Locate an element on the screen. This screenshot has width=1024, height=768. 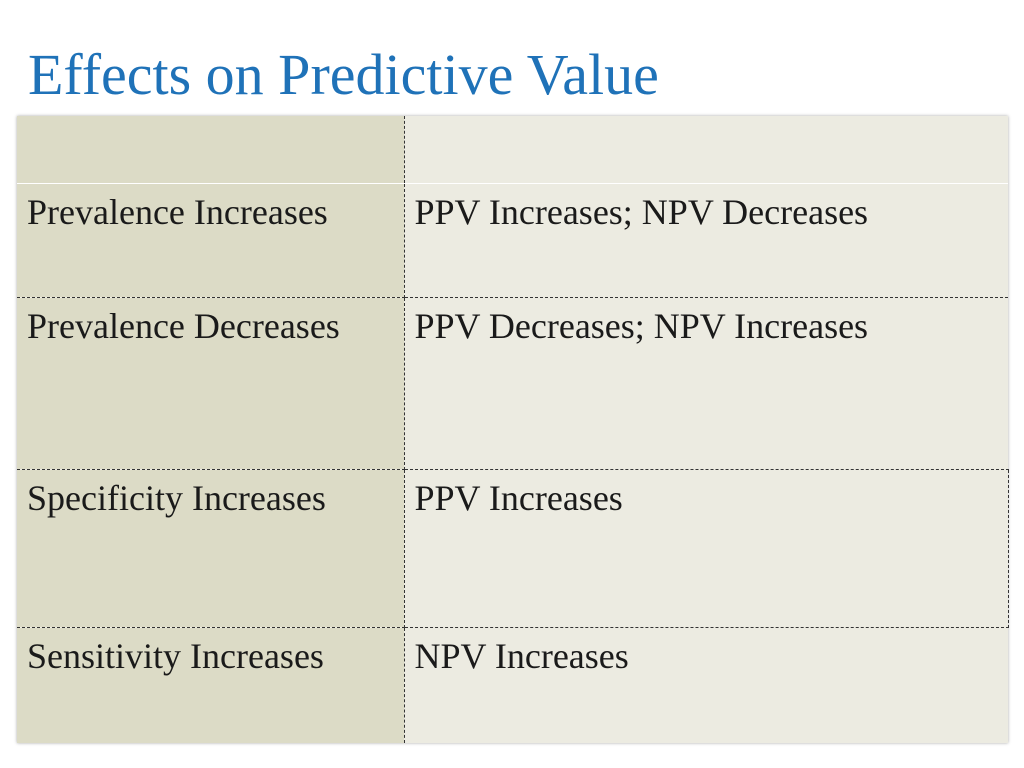
effect-cell: NPV Increases is located at coordinates (706, 685).